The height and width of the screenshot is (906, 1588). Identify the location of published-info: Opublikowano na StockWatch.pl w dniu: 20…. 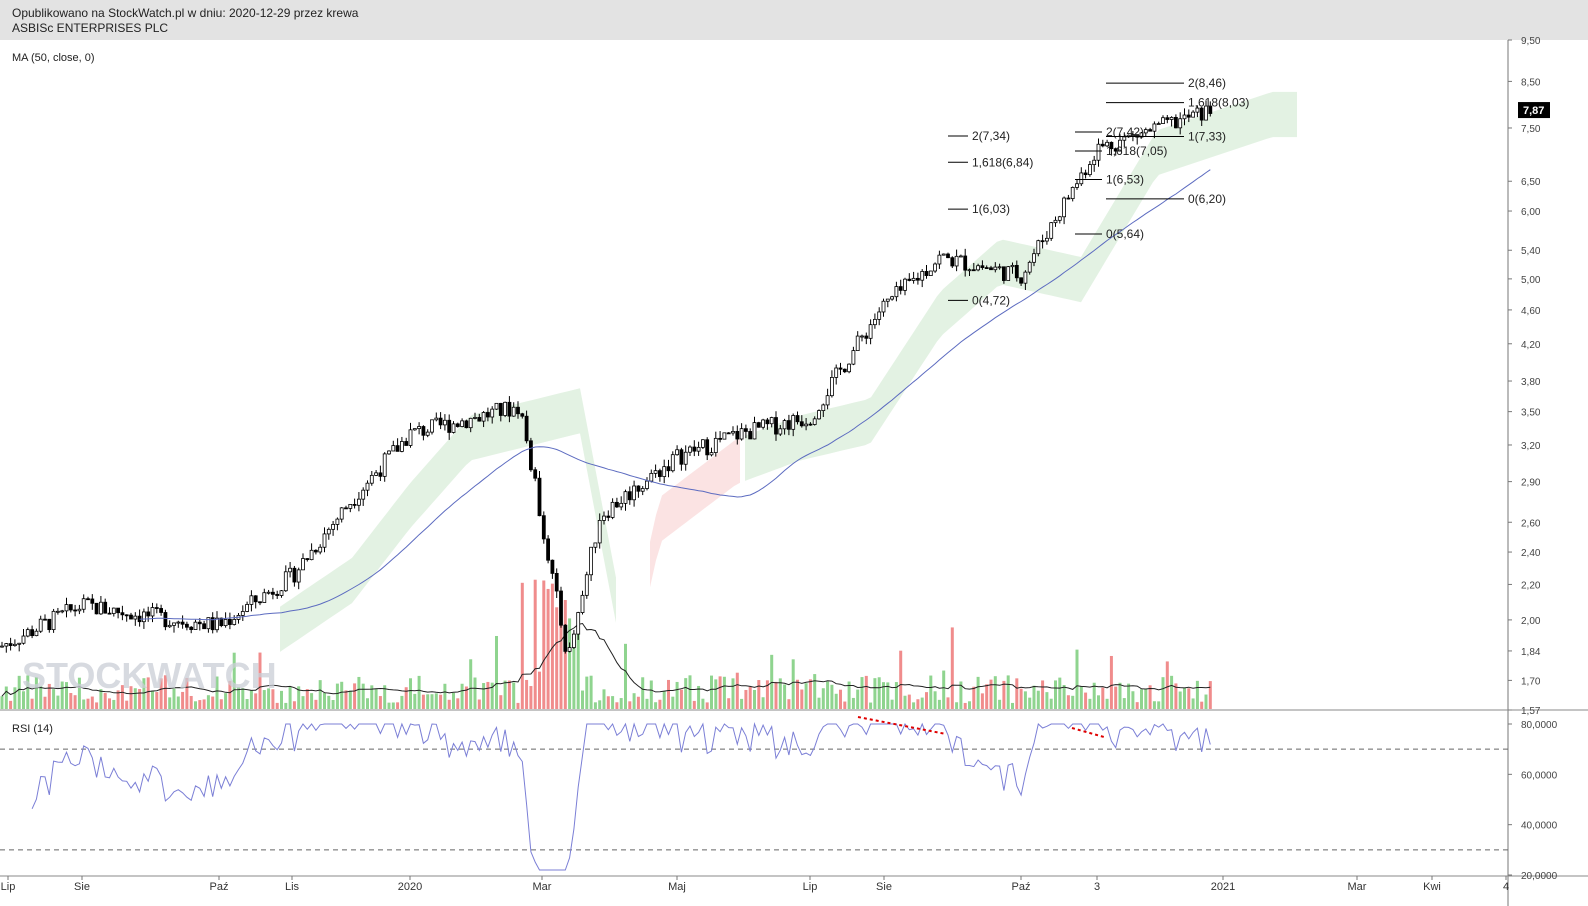
(185, 13).